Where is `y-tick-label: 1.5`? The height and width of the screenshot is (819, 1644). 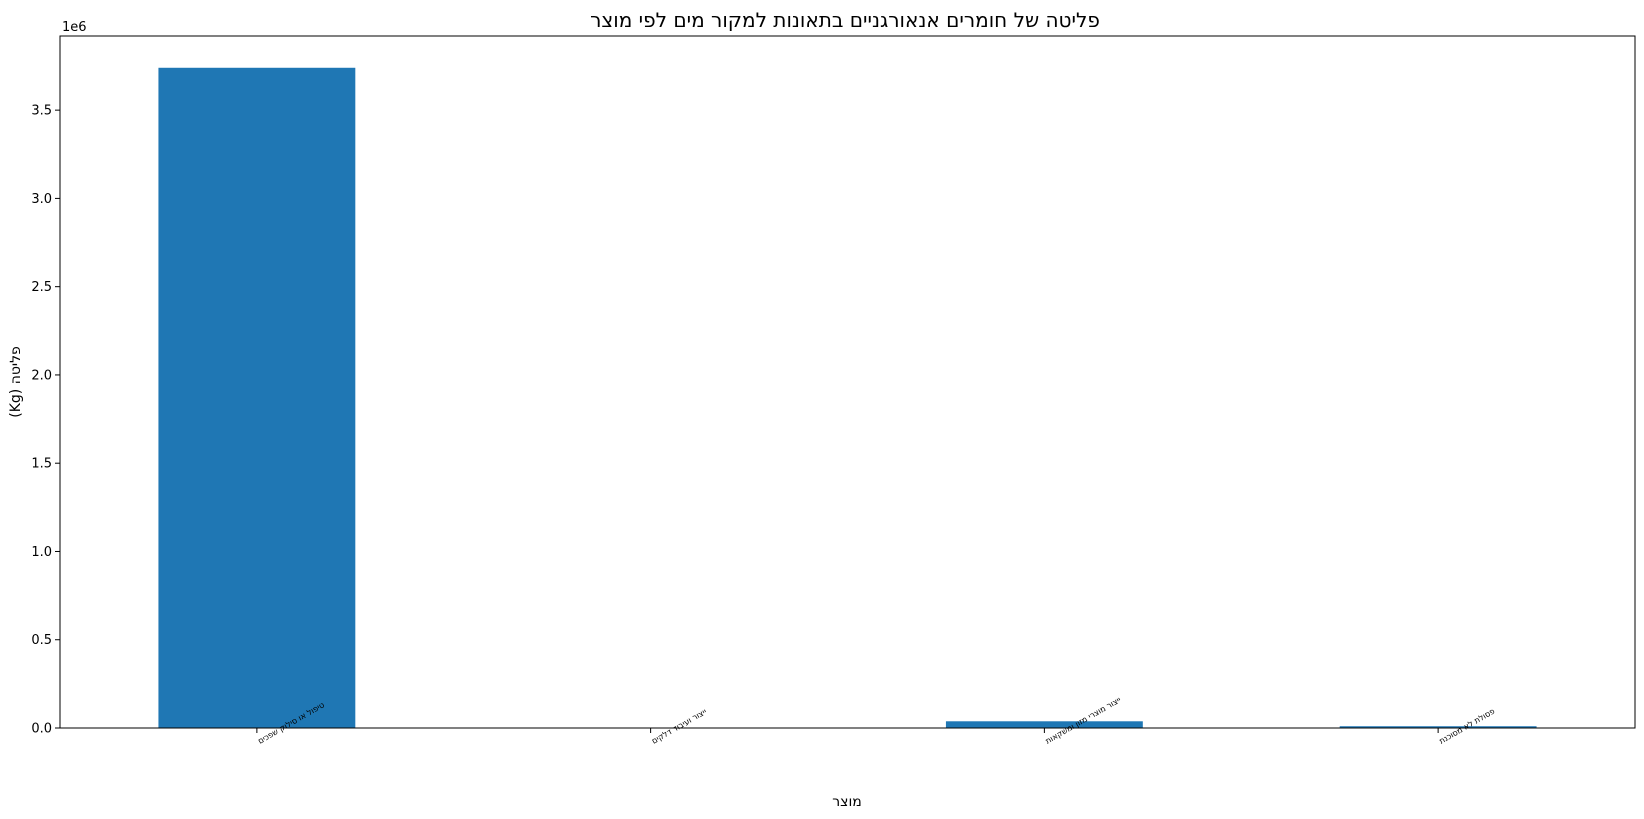
y-tick-label: 1.5 is located at coordinates (41, 464).